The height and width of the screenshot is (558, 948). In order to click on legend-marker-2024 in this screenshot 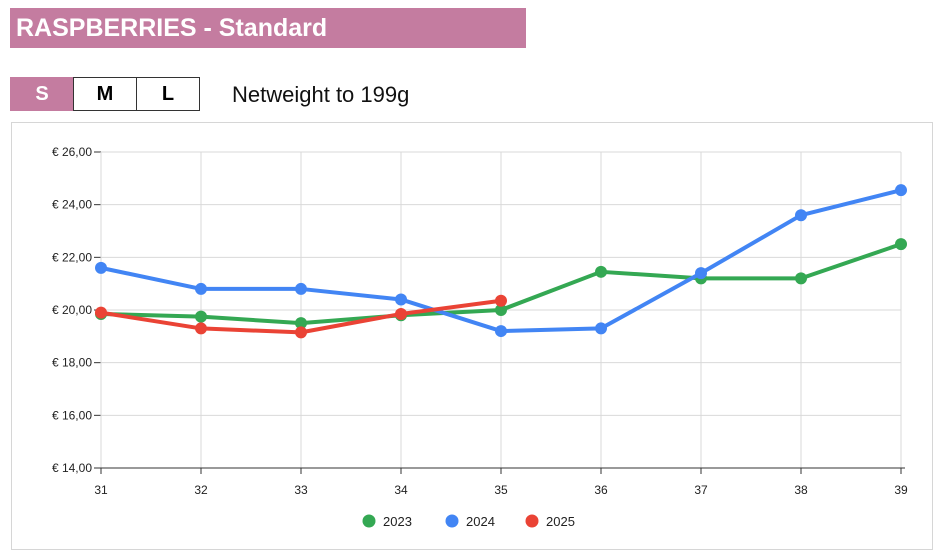, I will do `click(452, 521)`.